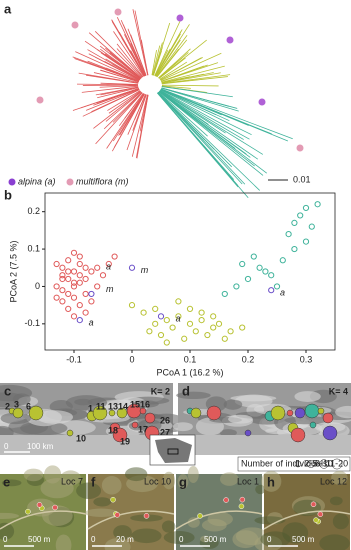  I want to click on size-swatch, so click(298, 464).